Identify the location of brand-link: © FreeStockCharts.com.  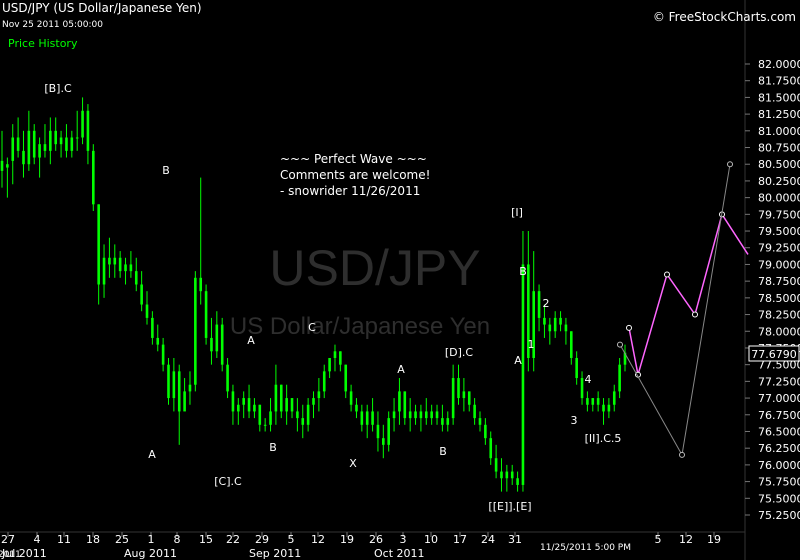
(724, 17).